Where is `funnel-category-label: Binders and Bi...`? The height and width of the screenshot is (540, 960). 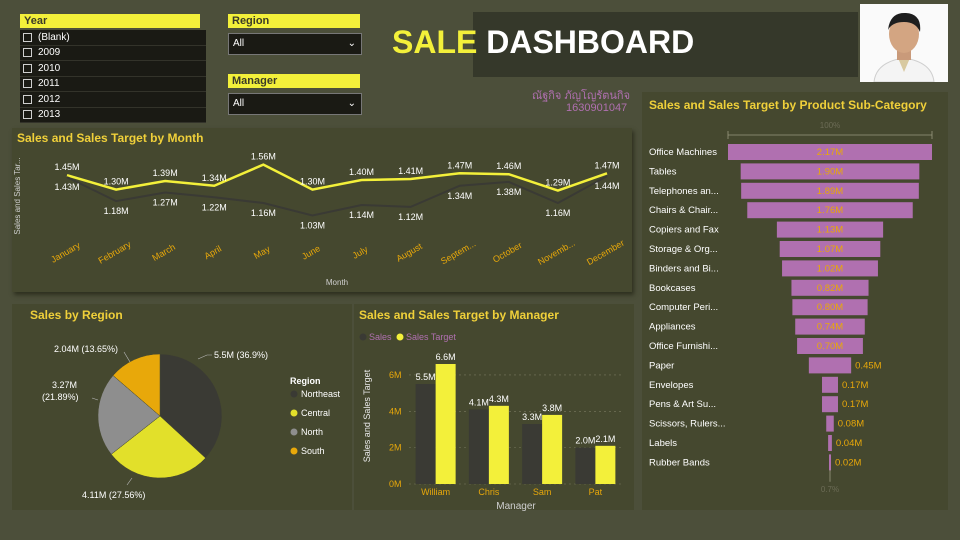 funnel-category-label: Binders and Bi... is located at coordinates (684, 268).